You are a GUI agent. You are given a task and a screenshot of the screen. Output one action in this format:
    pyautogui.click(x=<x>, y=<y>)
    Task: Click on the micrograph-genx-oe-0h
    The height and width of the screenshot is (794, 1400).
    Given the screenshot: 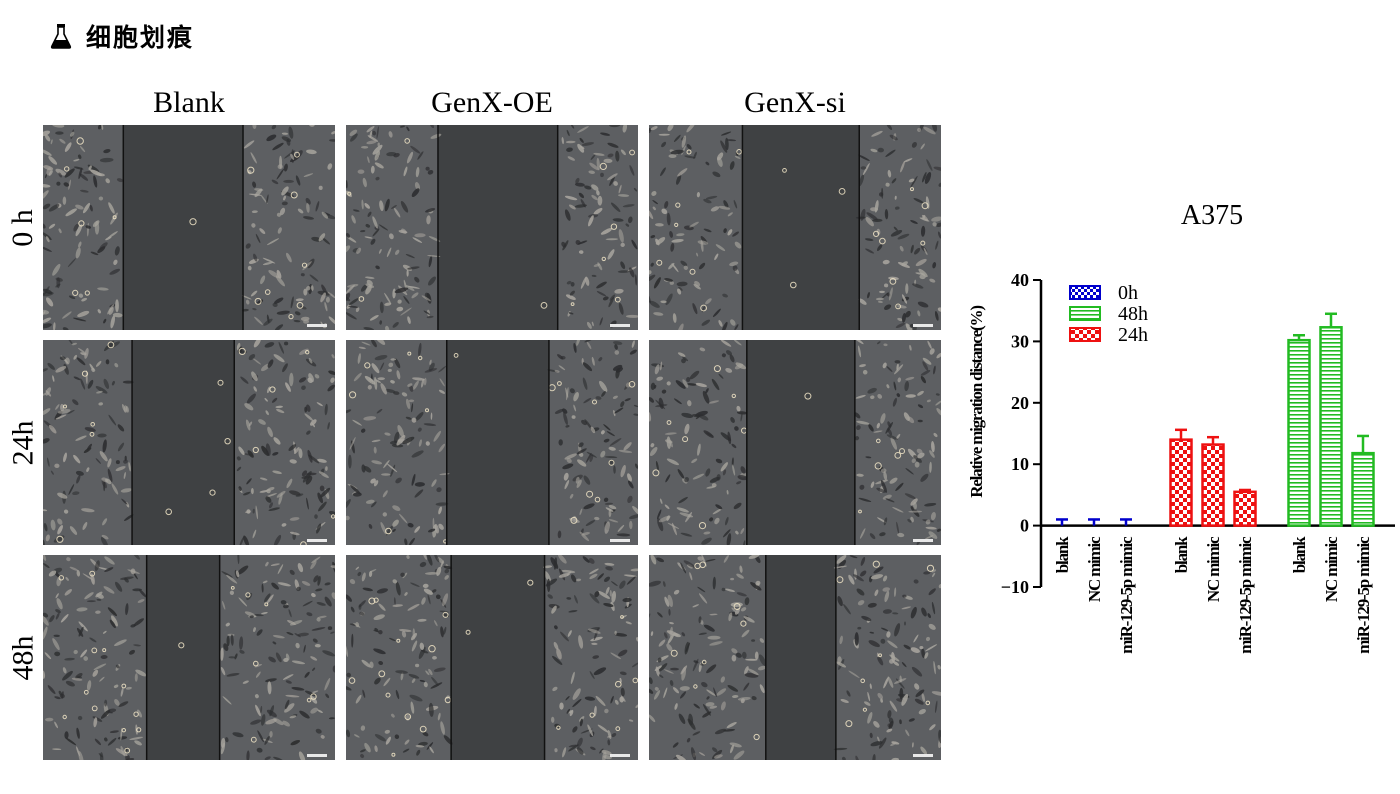 What is the action you would take?
    pyautogui.click(x=492, y=227)
    